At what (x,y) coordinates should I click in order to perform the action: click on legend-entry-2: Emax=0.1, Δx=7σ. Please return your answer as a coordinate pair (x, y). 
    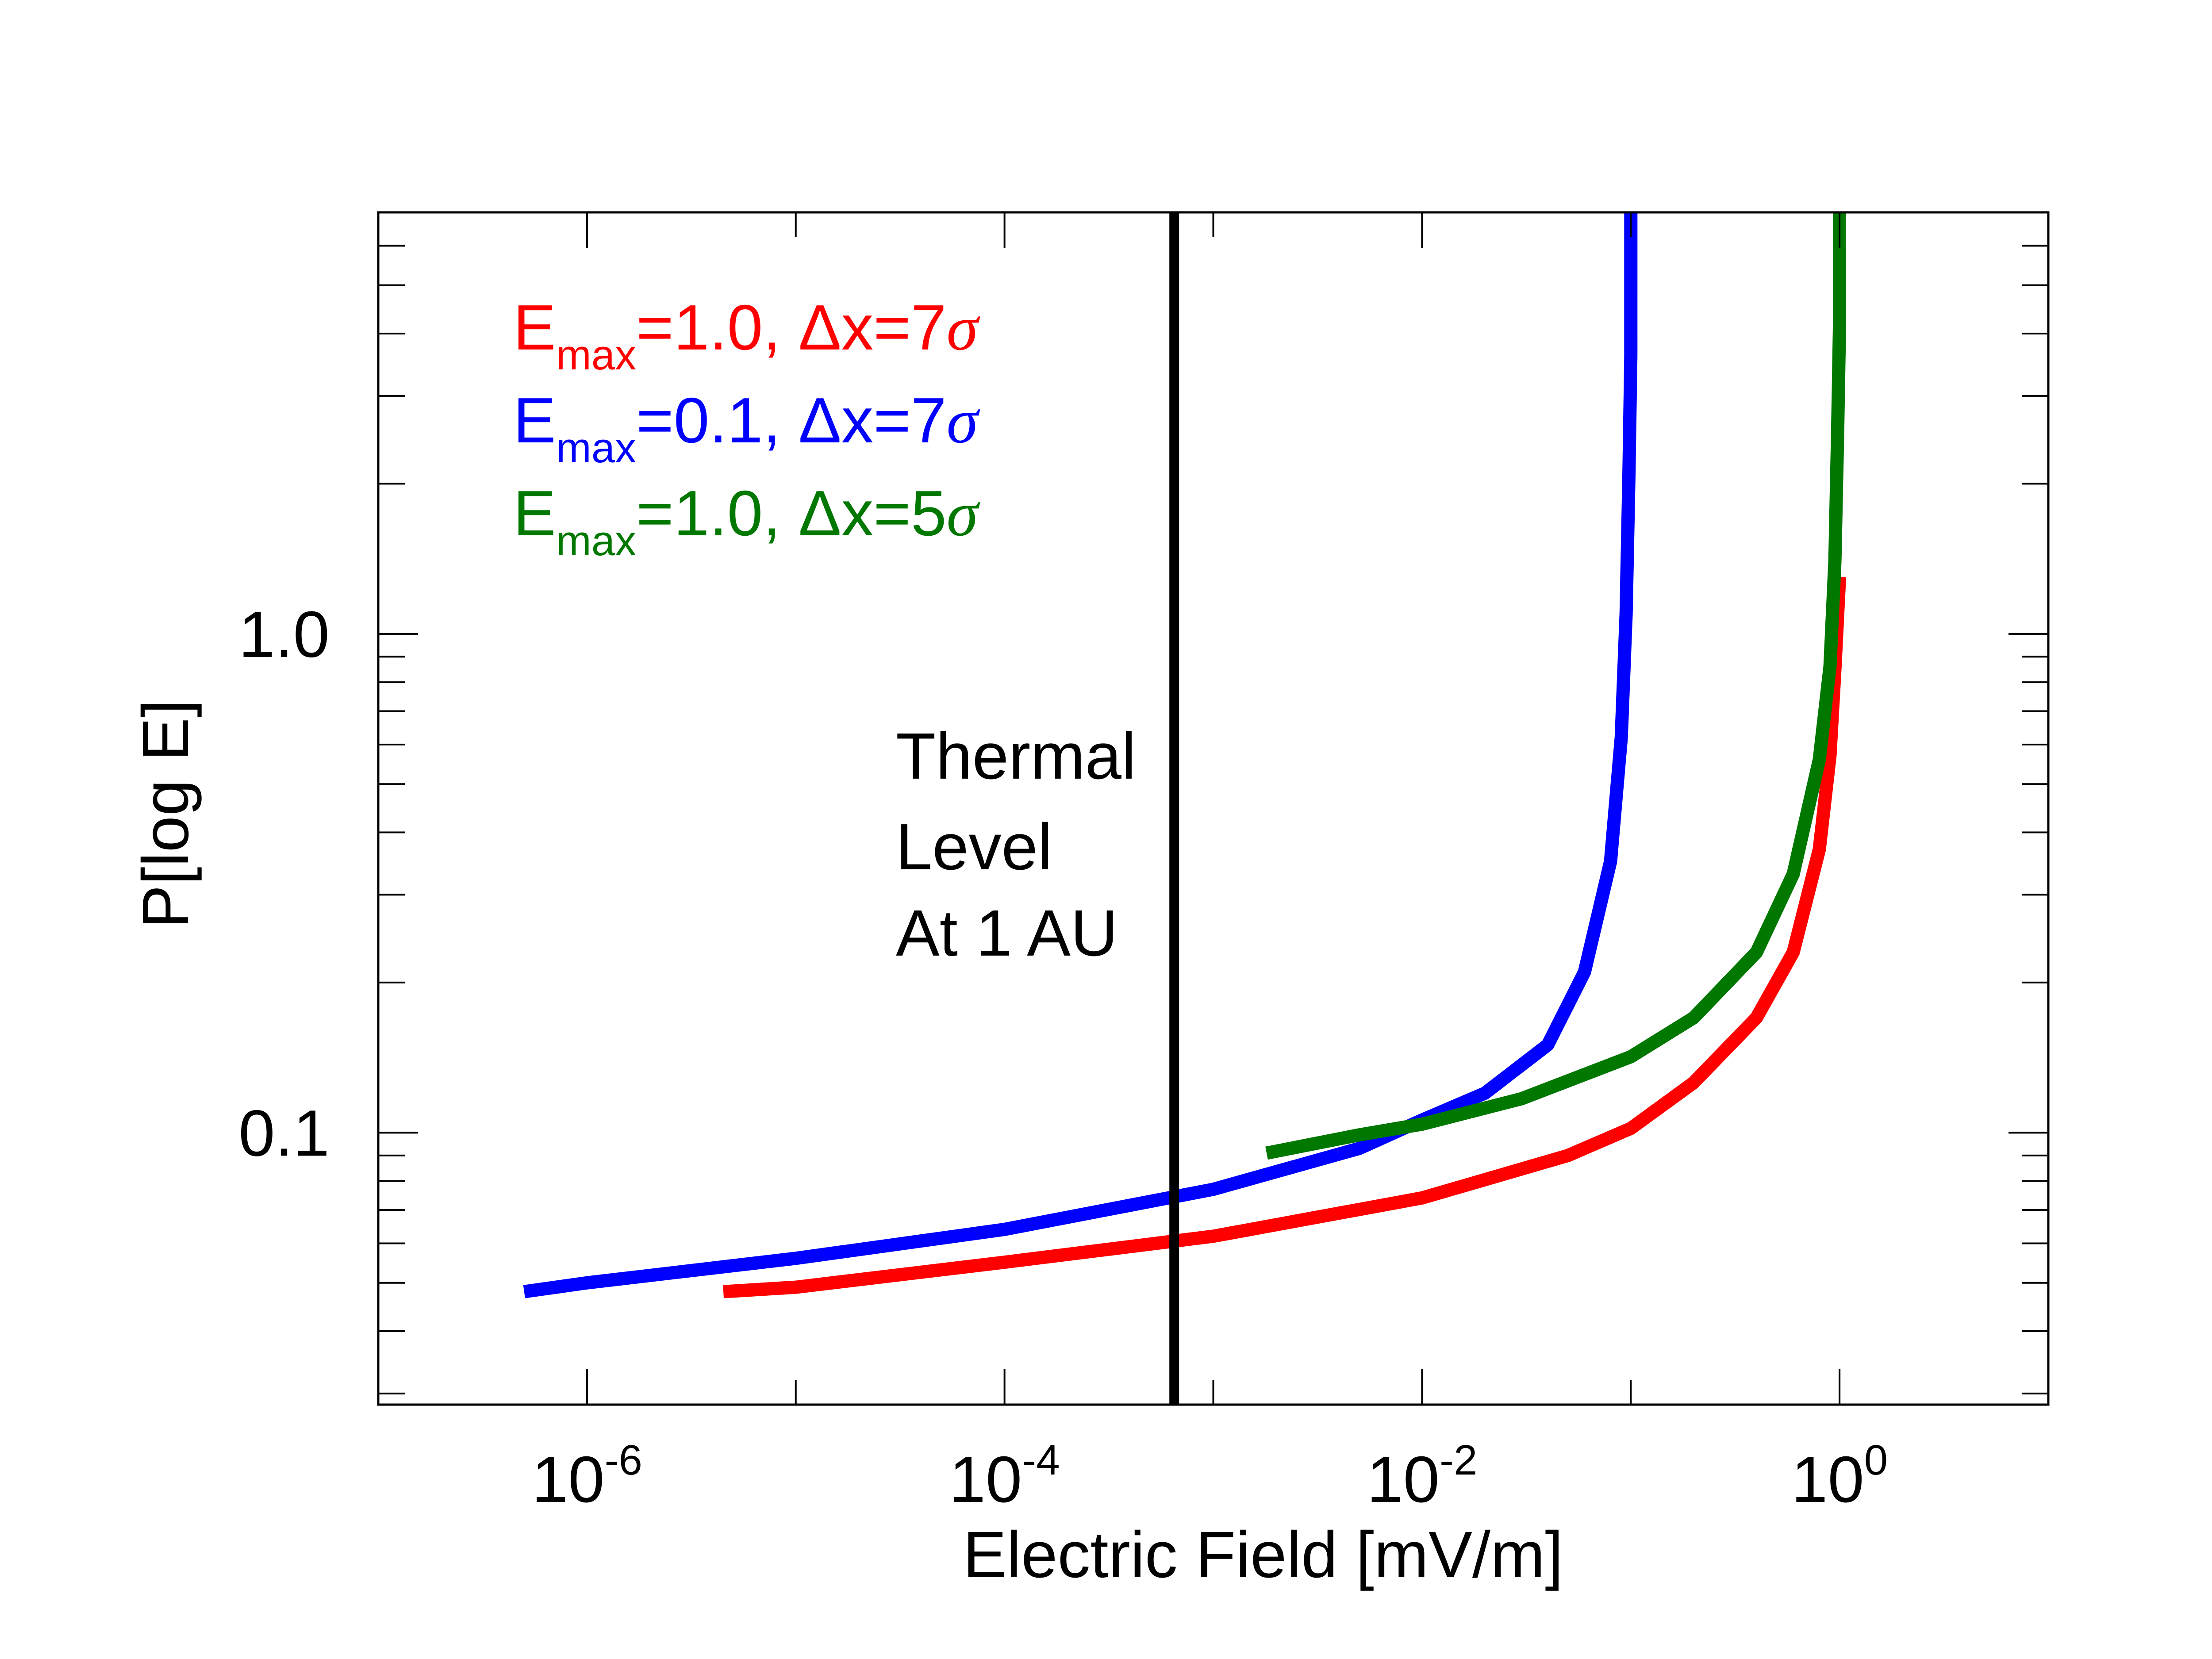
    Looking at the image, I should click on (747, 428).